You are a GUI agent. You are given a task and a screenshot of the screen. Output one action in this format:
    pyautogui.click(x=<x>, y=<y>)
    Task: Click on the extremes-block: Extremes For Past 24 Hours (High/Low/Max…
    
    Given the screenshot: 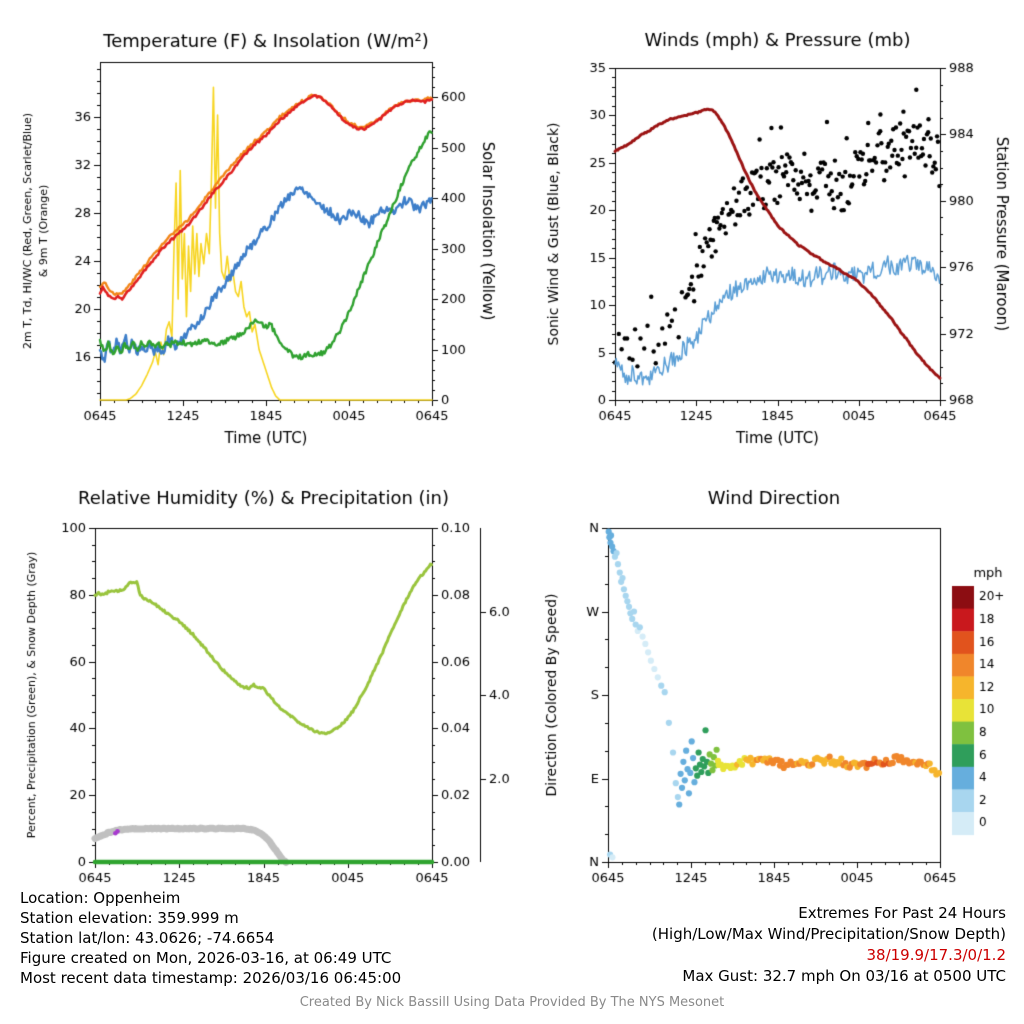 What is the action you would take?
    pyautogui.click(x=829, y=945)
    